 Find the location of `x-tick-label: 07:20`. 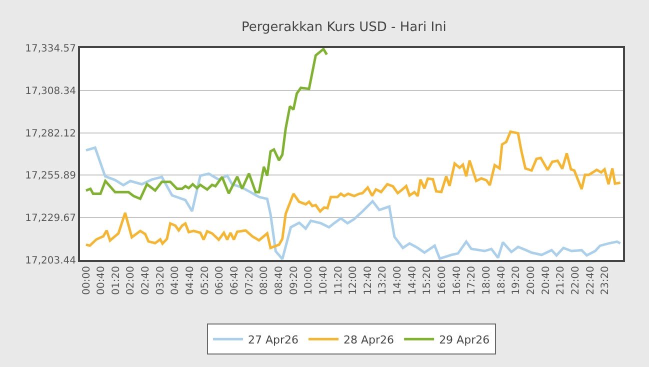

x-tick-label: 07:20 is located at coordinates (250, 280).